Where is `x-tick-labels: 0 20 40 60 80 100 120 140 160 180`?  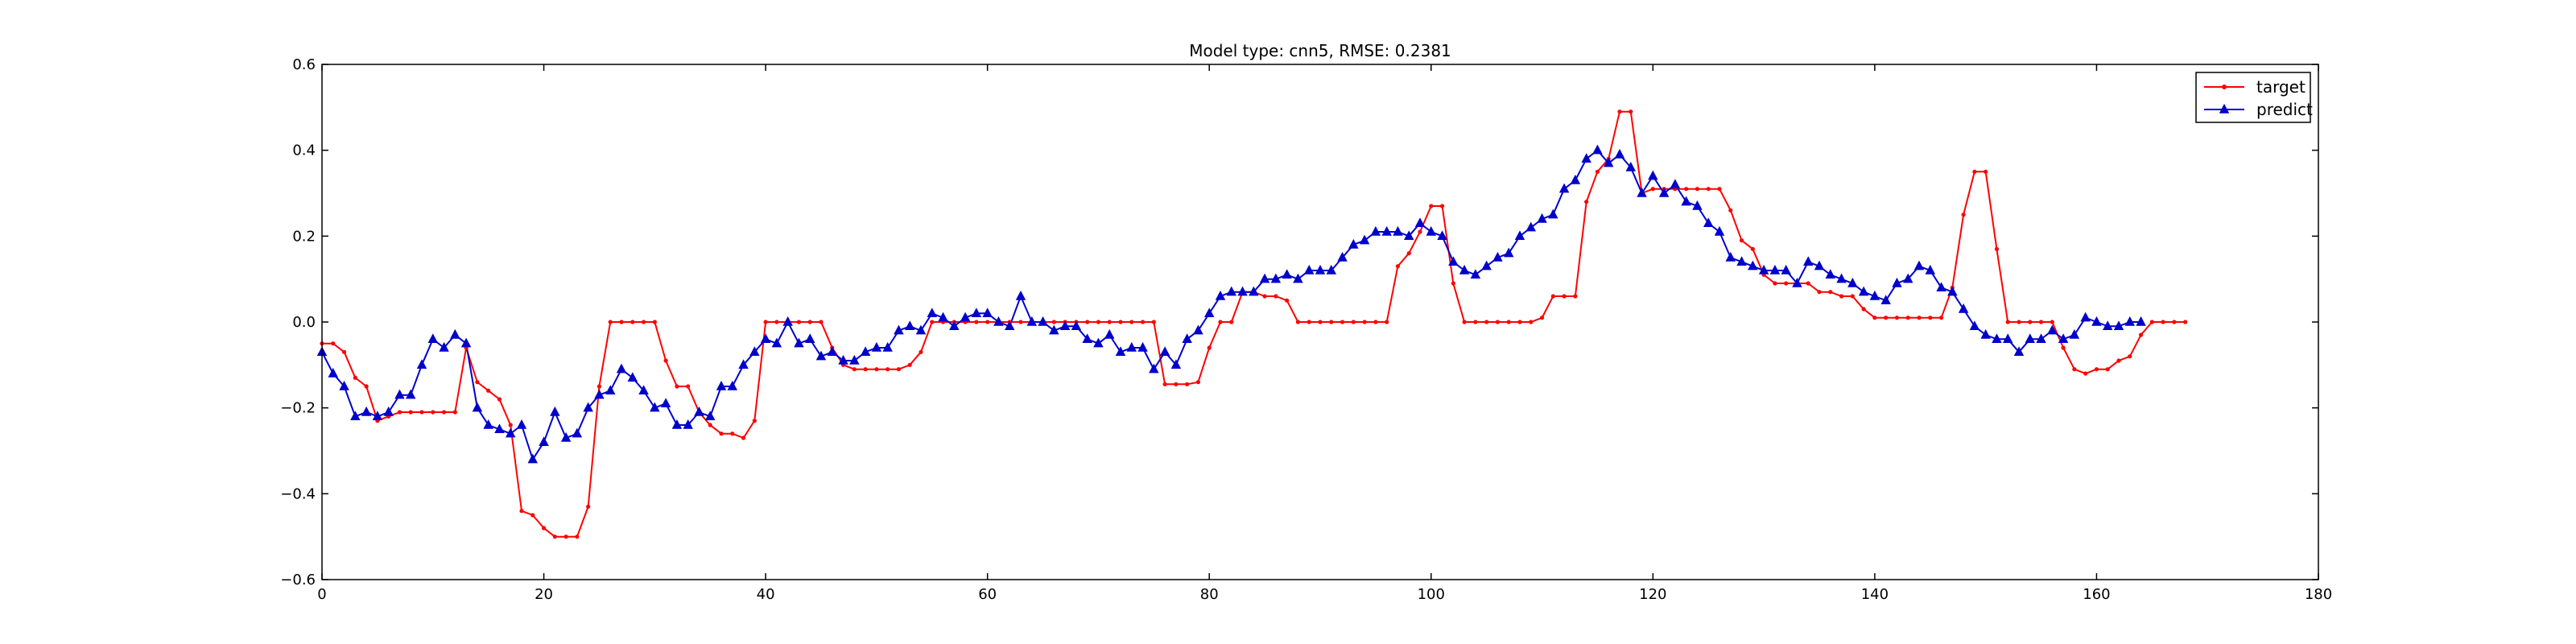
x-tick-labels: 0 20 40 60 80 100 120 140 160 180 is located at coordinates (1324, 594).